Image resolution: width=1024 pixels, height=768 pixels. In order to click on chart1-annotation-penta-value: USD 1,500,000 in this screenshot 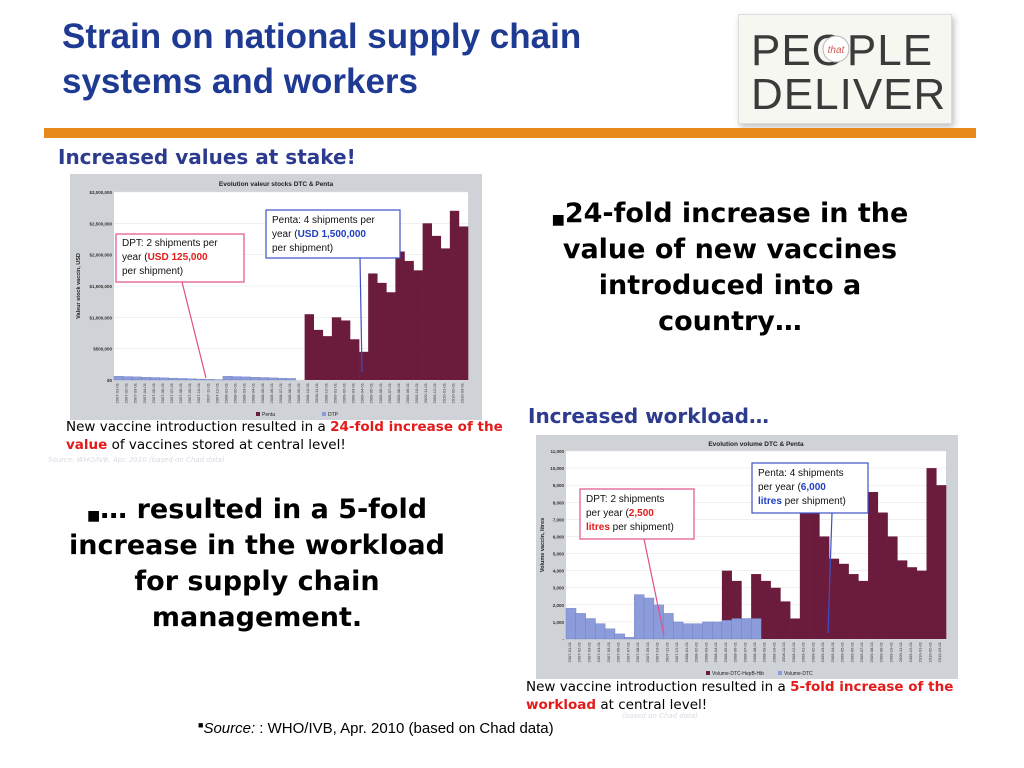, I will do `click(332, 234)`.